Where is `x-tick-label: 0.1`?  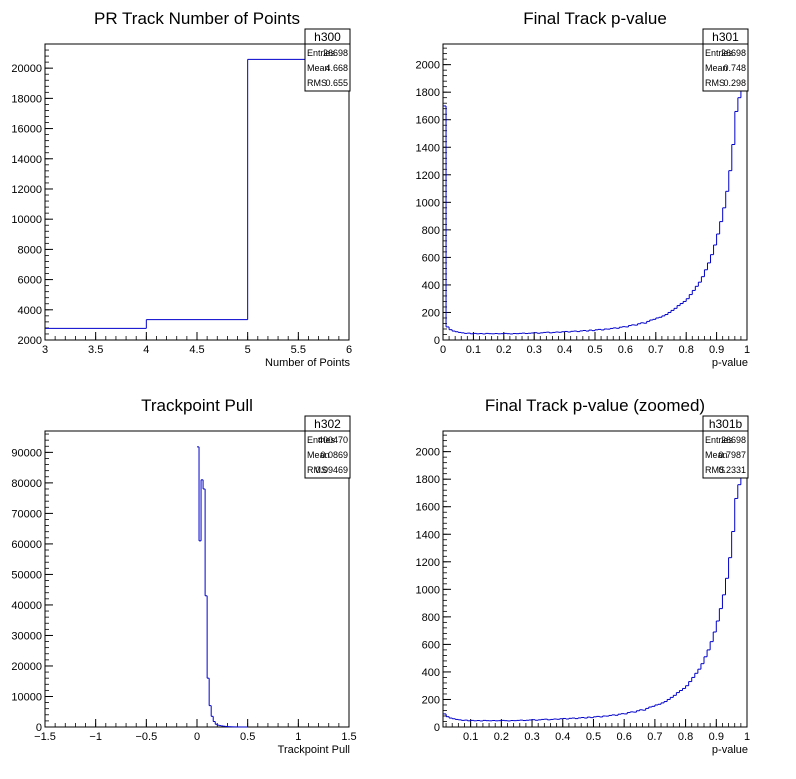 x-tick-label: 0.1 is located at coordinates (473, 350).